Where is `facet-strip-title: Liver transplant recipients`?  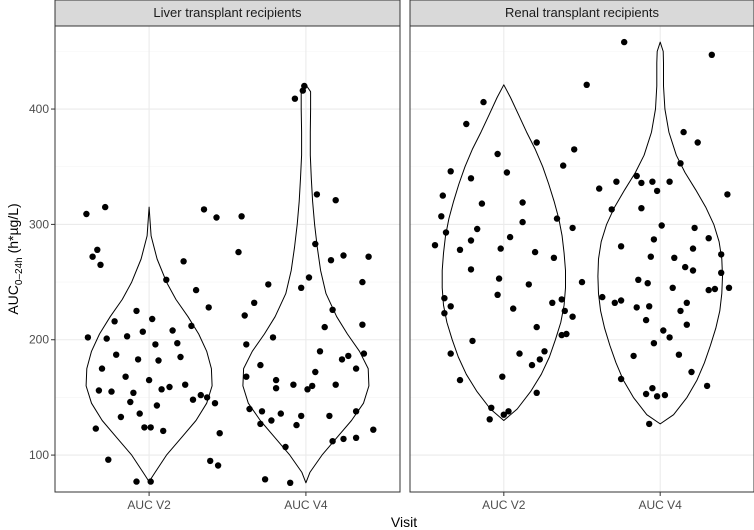
facet-strip-title: Liver transplant recipients is located at coordinates (227, 12).